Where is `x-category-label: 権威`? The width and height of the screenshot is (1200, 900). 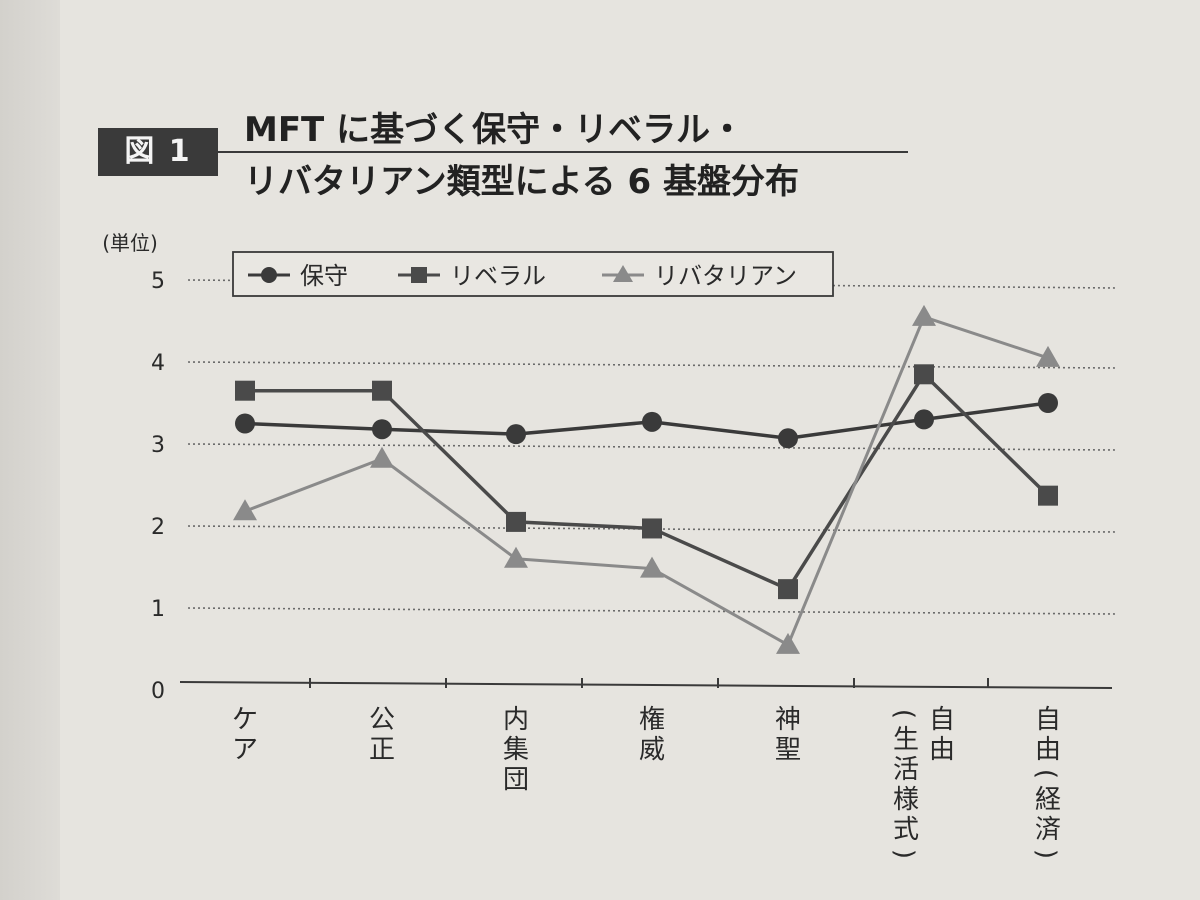
x-category-label: 権威 is located at coordinates (652, 735).